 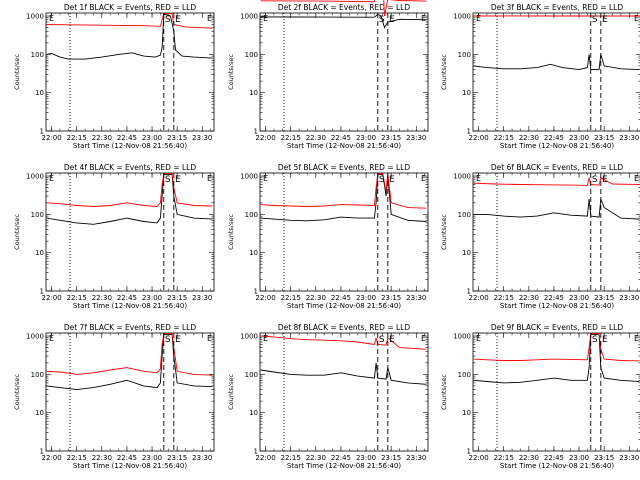 I want to click on panel-title: Det 9f BLACK = Events, RED = LLD, so click(x=557, y=327).